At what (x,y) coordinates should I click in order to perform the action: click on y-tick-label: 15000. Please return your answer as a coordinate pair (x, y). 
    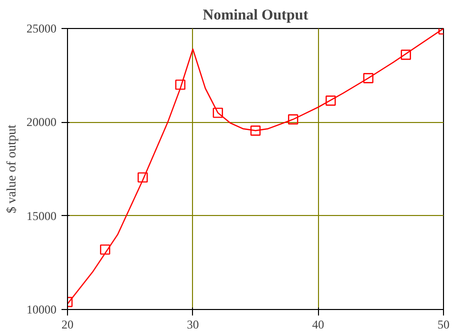
    Looking at the image, I should click on (41, 215).